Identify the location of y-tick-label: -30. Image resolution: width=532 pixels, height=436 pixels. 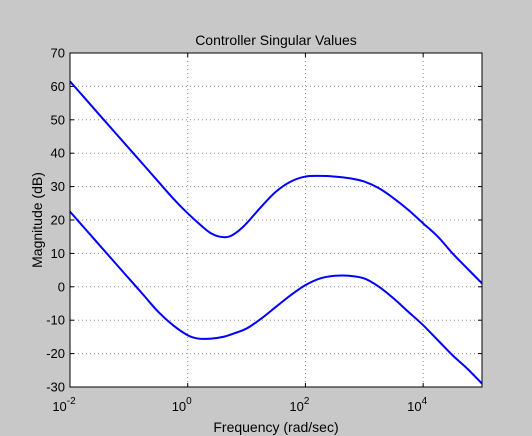
(55, 387).